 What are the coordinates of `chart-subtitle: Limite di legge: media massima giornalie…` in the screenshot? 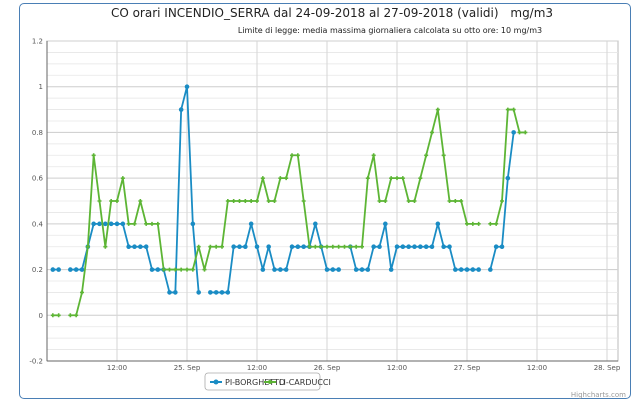 It's located at (390, 30).